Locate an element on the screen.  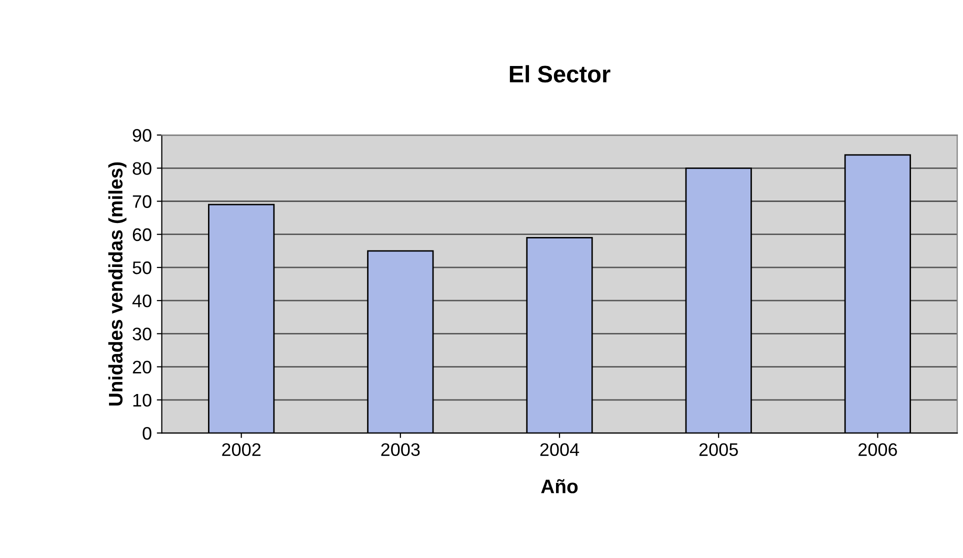
y-tick-label: 50 is located at coordinates (142, 267).